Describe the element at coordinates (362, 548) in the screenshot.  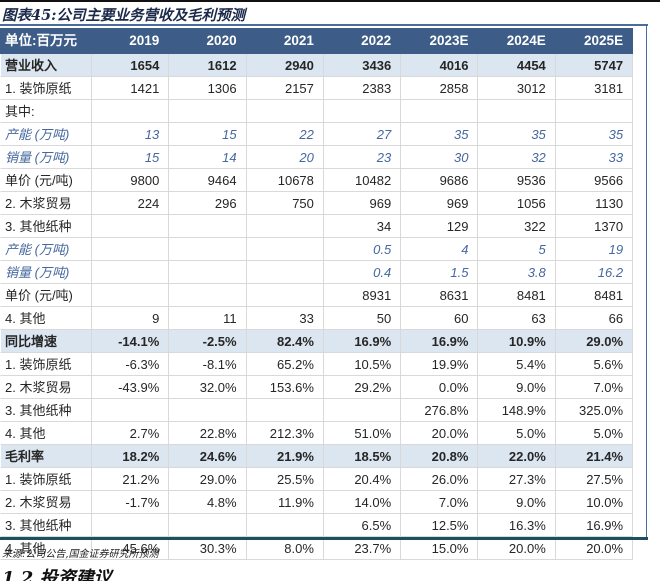
I see `value-cell: 23.7%` at that location.